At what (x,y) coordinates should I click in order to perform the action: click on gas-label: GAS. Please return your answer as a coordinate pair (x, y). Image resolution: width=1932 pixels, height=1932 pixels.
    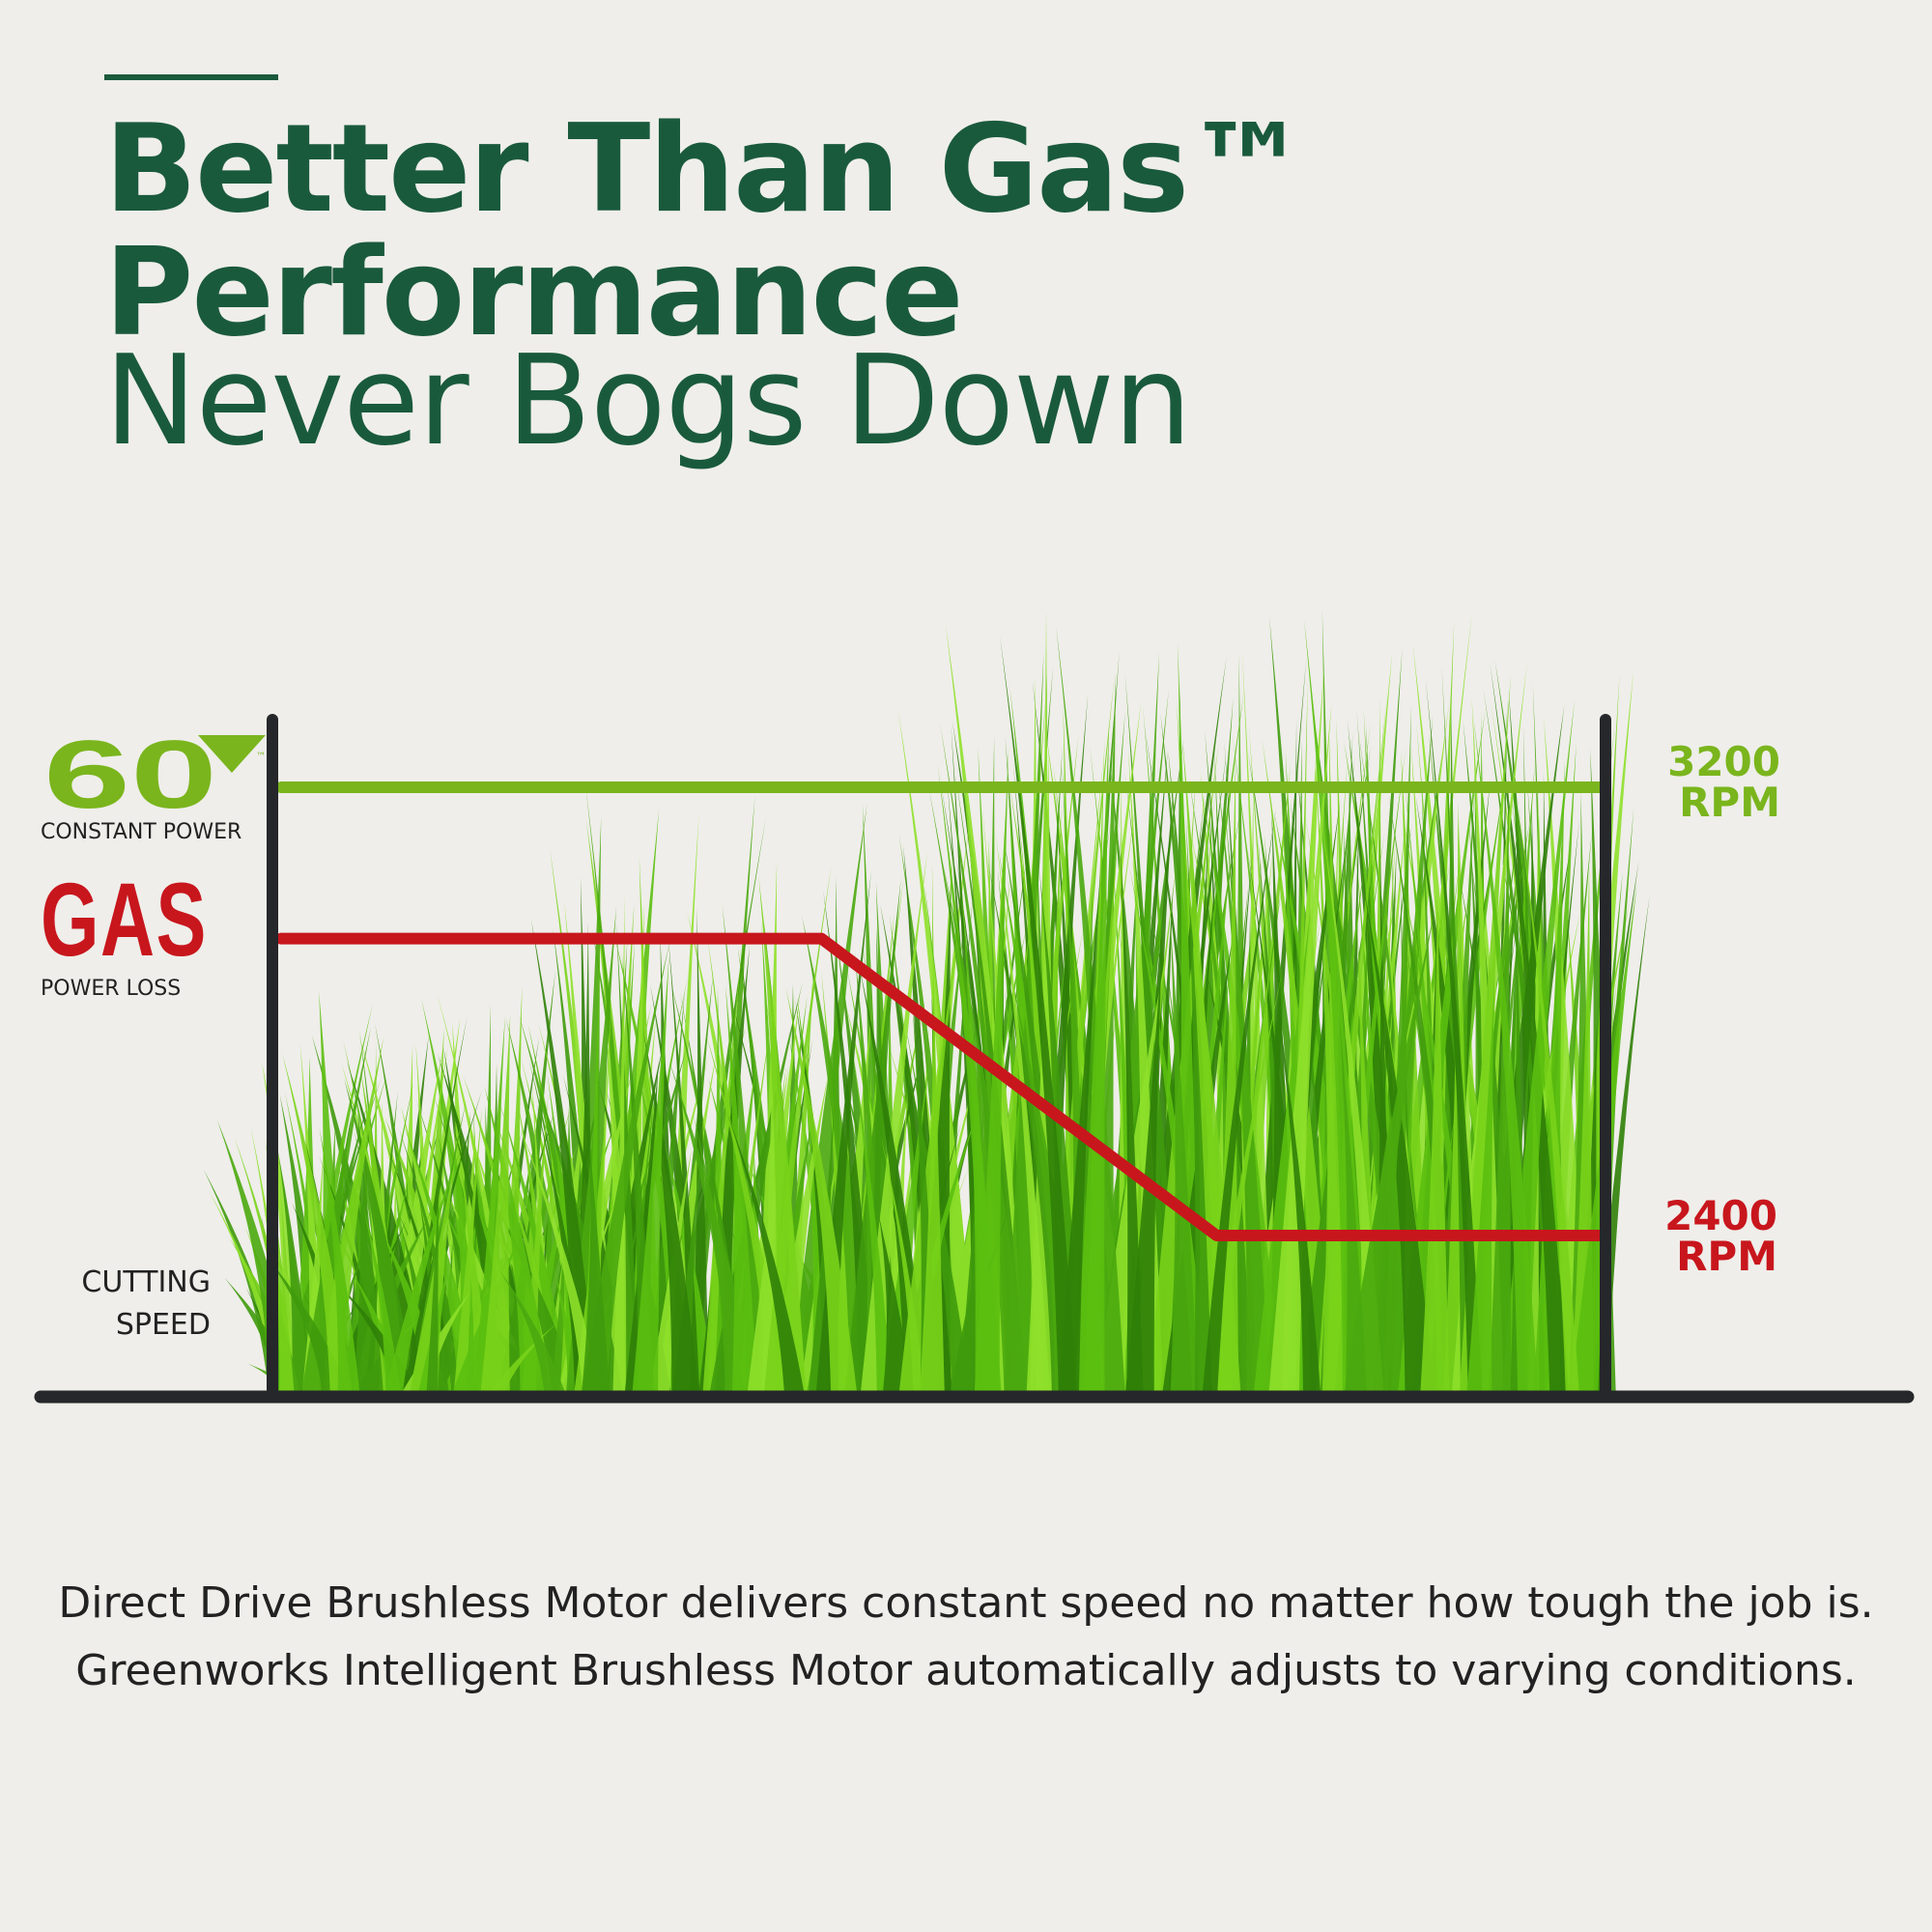
    Looking at the image, I should click on (124, 919).